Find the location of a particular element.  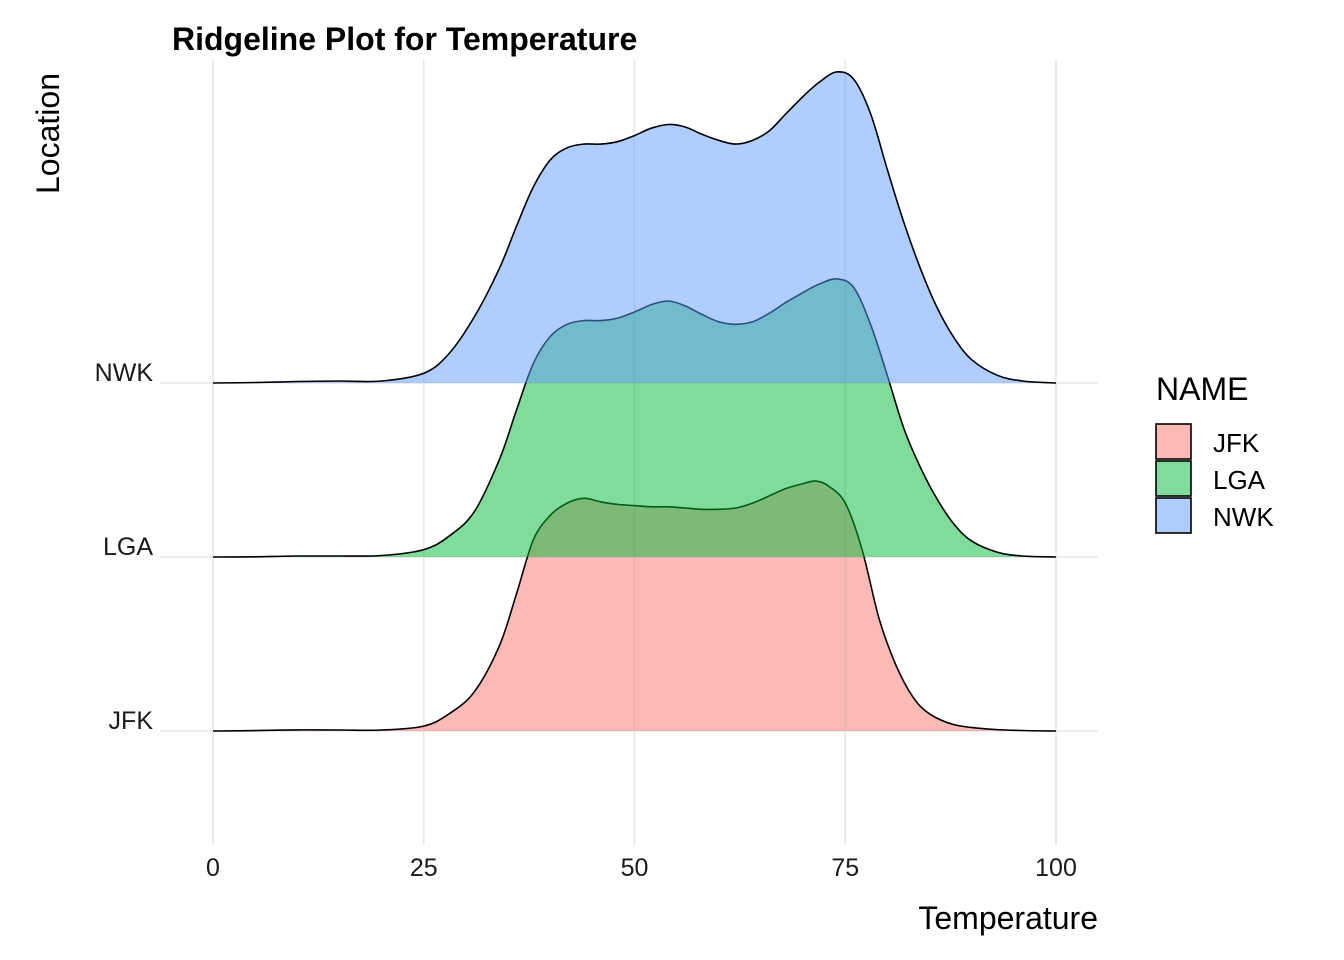

legend: NAME JFK LGA NWK is located at coordinates (1214, 452).